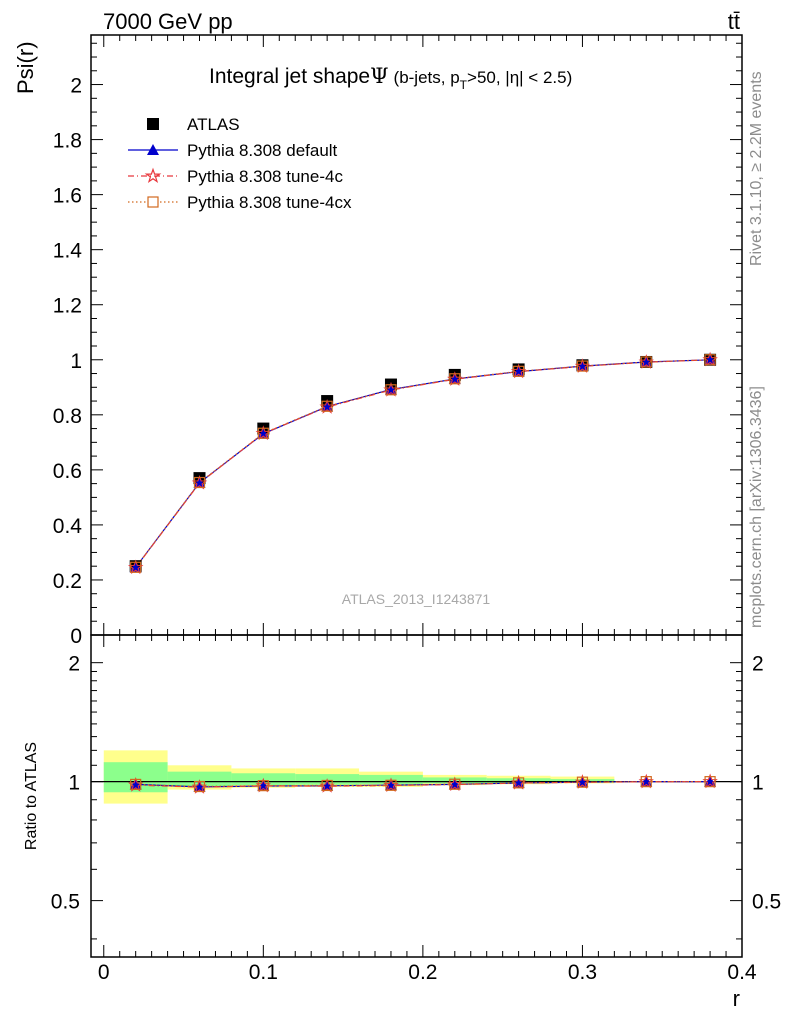  I want to click on main-y-tick-label: 1.2, so click(67, 306).